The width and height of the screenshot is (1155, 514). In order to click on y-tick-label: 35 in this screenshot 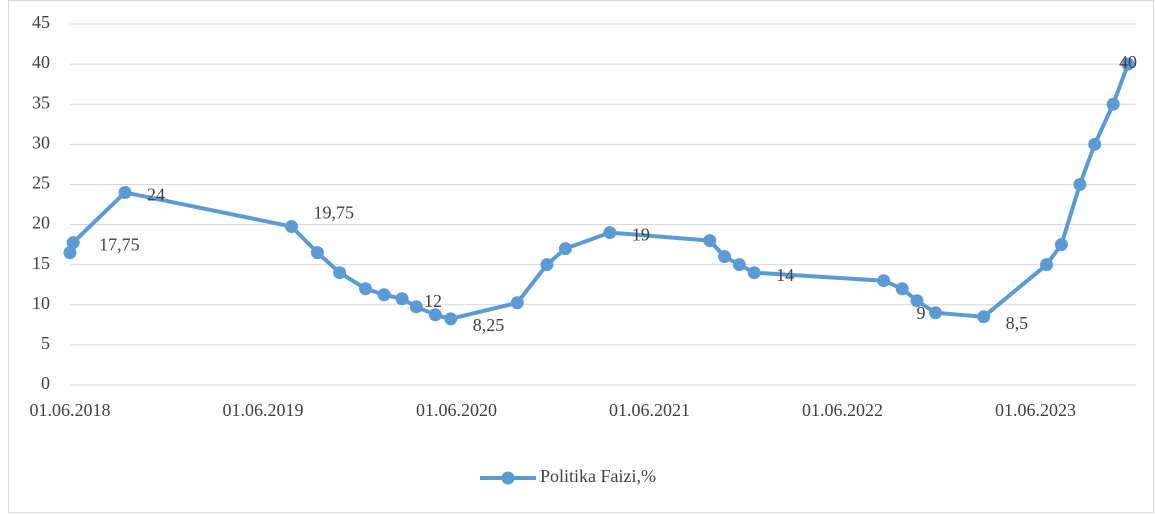, I will do `click(41, 102)`.